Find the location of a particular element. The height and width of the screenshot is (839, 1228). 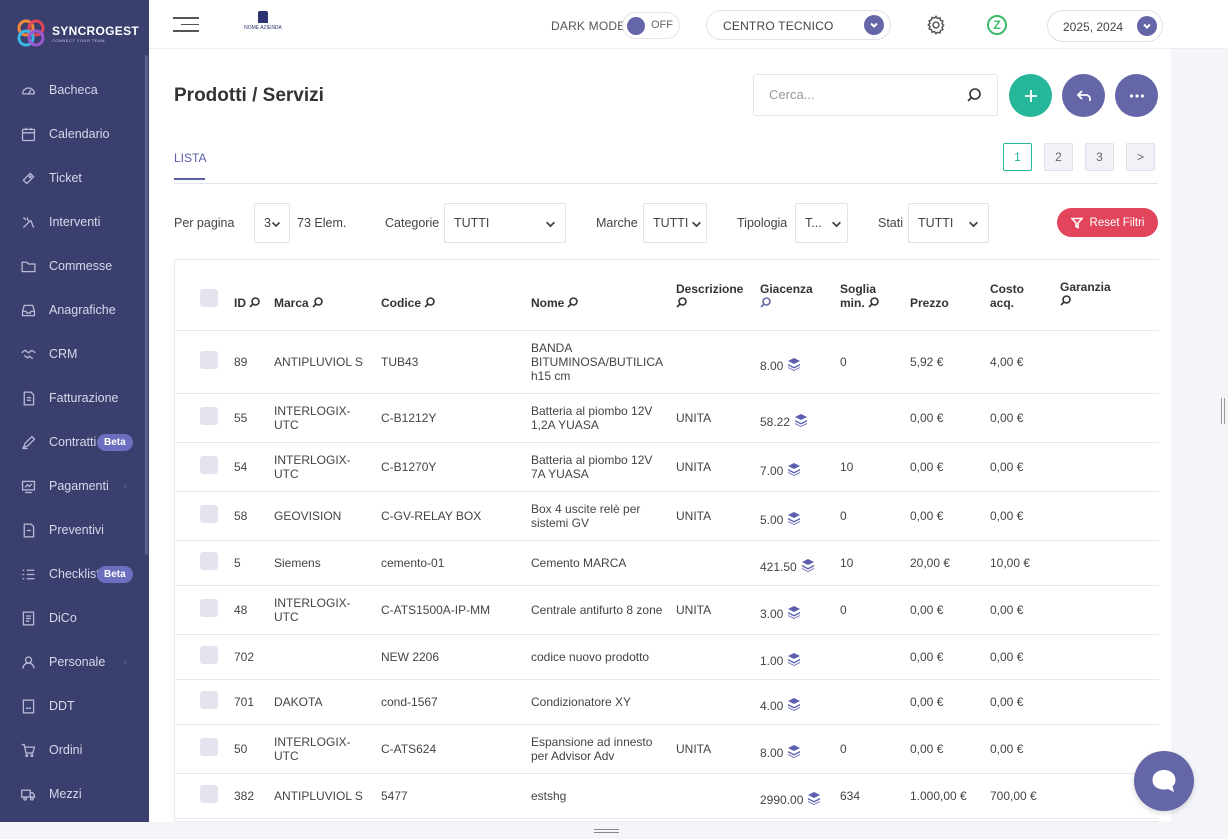

cell-descrizione-text: UNITA is located at coordinates (694, 417).